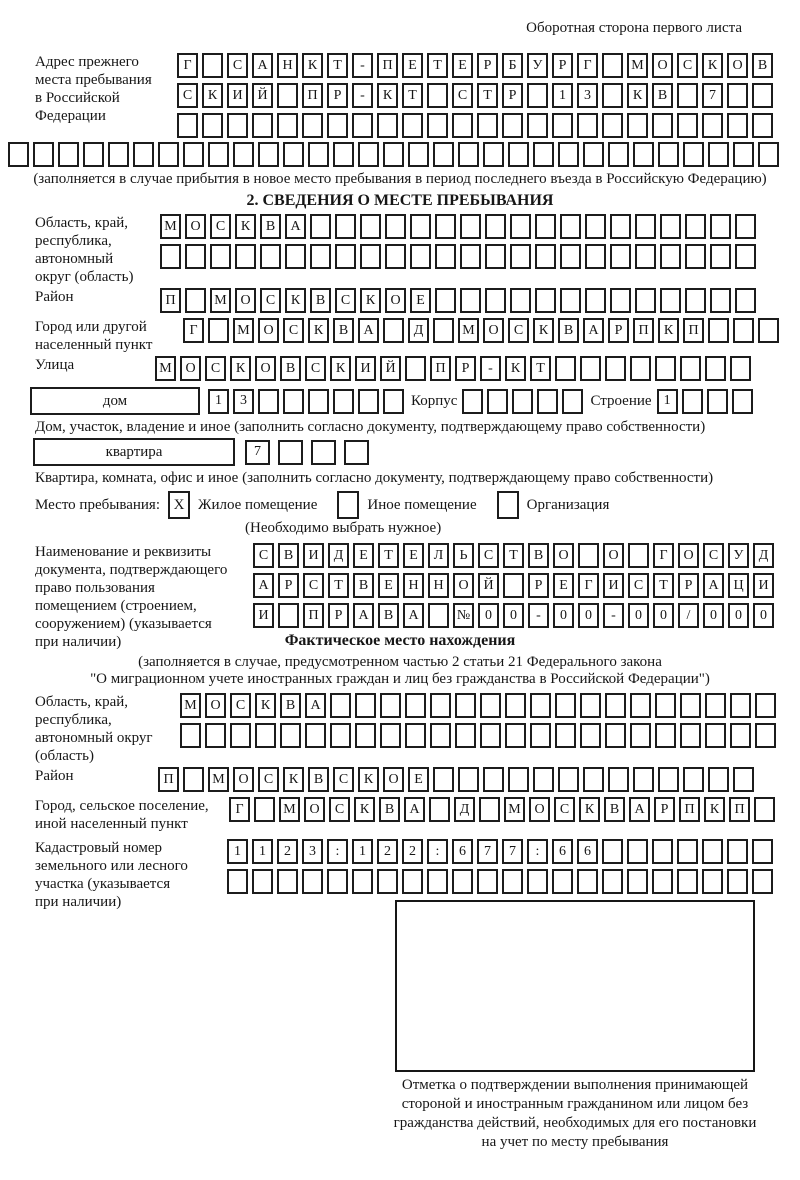  Describe the element at coordinates (587, 851) in the screenshot. I see `char-cell: 6` at that location.